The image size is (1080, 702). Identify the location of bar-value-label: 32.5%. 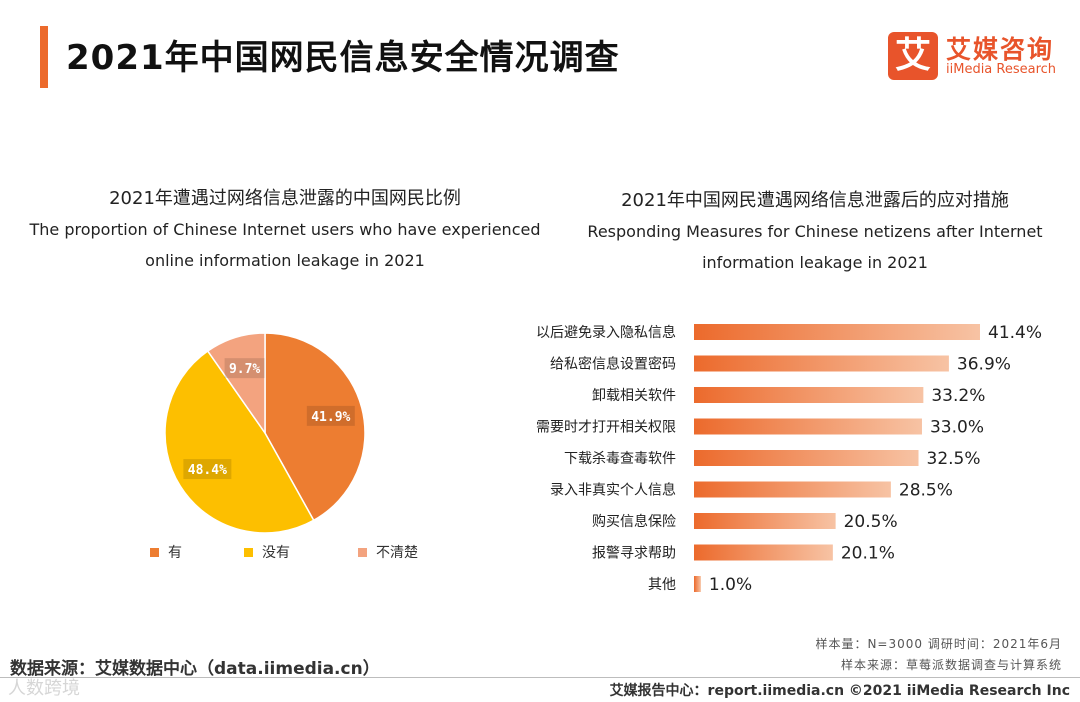
(954, 459).